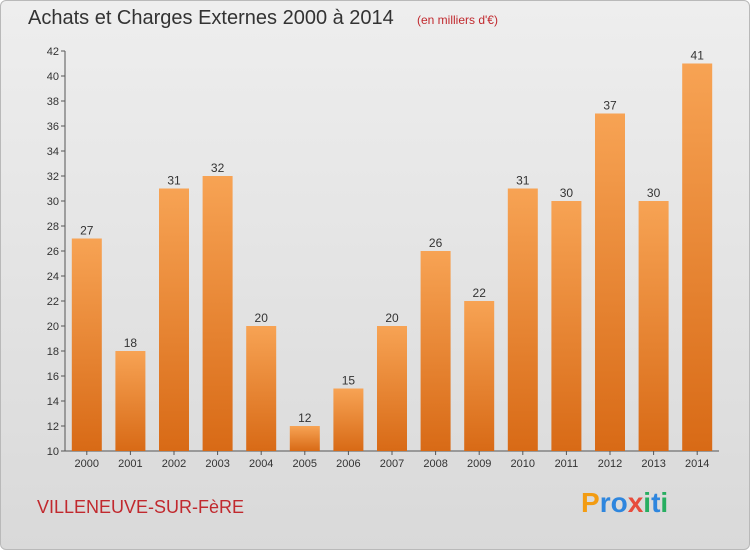 The height and width of the screenshot is (550, 750). What do you see at coordinates (53, 277) in the screenshot?
I see `y-tick-label: 24` at bounding box center [53, 277].